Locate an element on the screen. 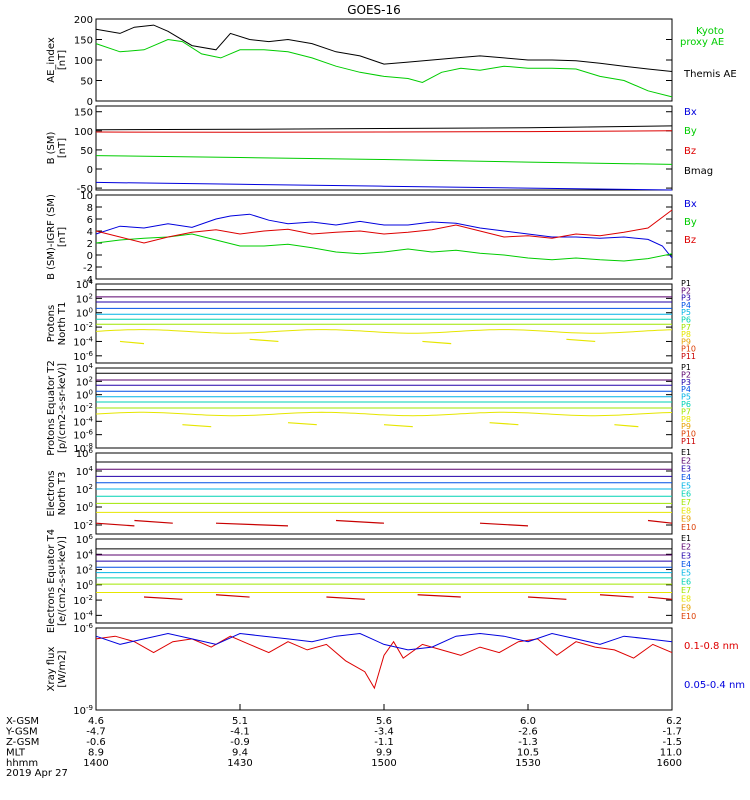 The height and width of the screenshot is (800, 750). y-tick-label: -50 is located at coordinates (85, 189).